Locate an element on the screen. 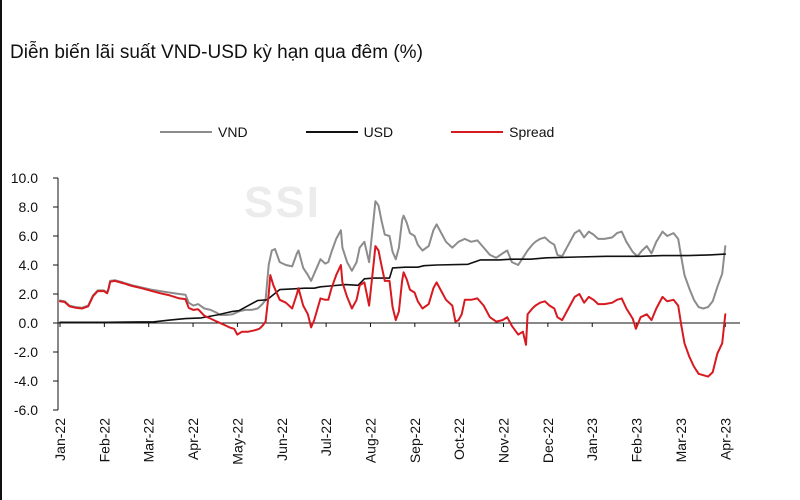 This screenshot has width=800, height=500. legend-label-spread: Spread is located at coordinates (532, 132).